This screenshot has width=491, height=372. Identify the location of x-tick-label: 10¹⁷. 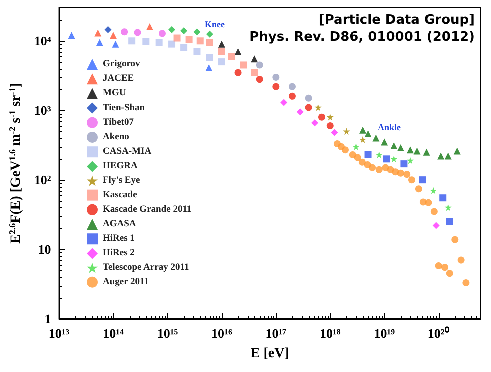
(276, 333).